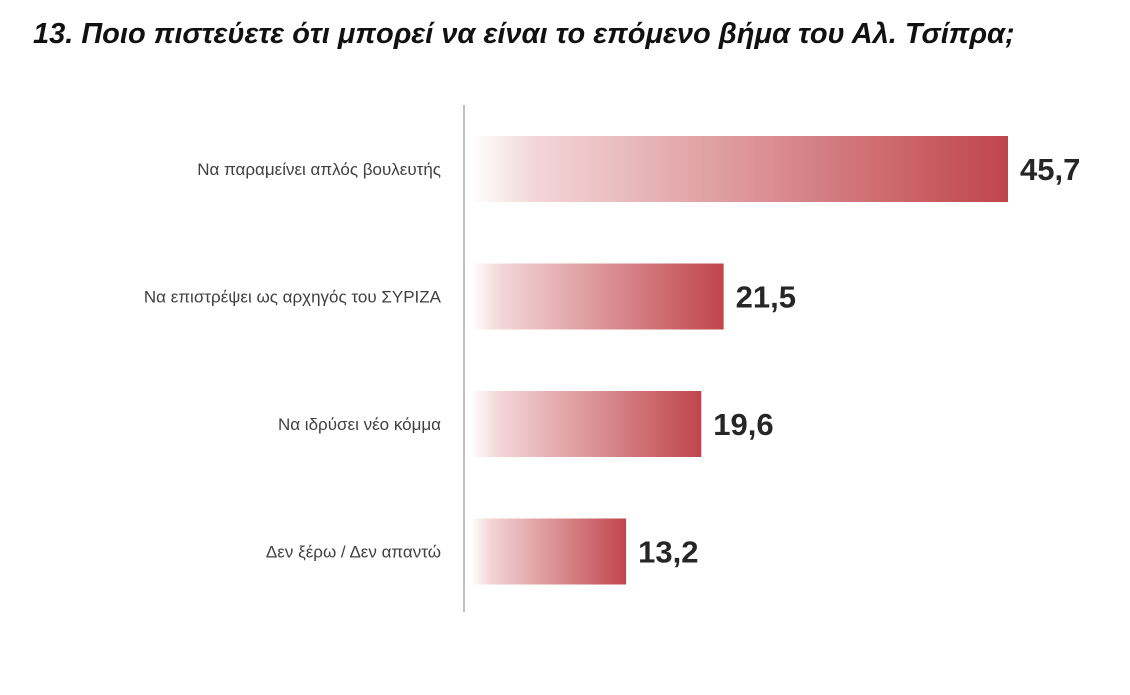 This screenshot has height=695, width=1130. What do you see at coordinates (353, 552) in the screenshot?
I see `category-label: Δεν ξέρω / Δεν απαντώ` at bounding box center [353, 552].